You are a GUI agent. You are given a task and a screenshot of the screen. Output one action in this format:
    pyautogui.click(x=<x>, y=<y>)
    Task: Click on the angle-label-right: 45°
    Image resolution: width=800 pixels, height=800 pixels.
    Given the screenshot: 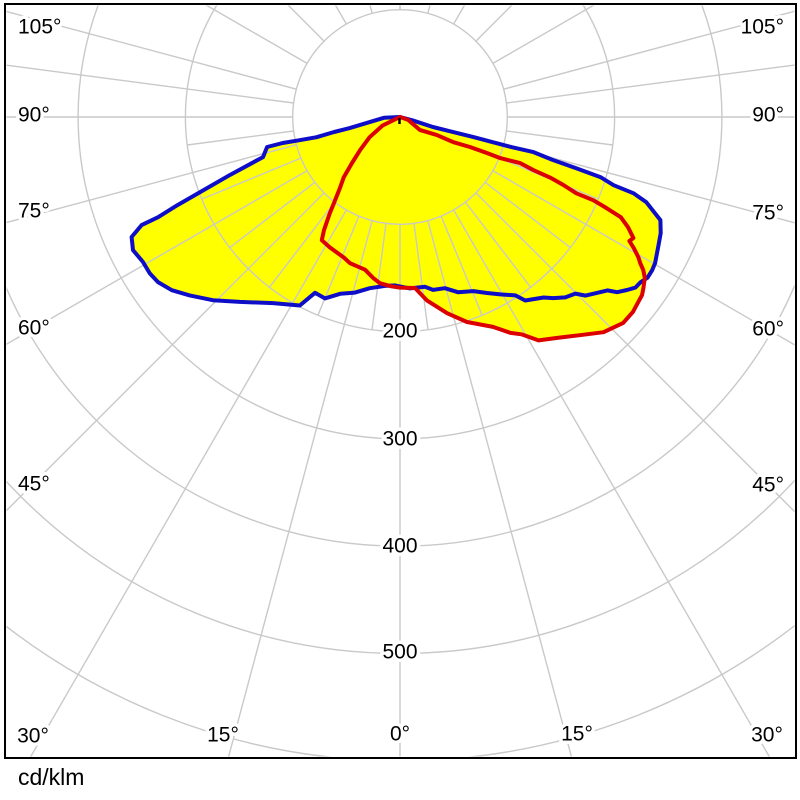 What is the action you would take?
    pyautogui.click(x=768, y=485)
    